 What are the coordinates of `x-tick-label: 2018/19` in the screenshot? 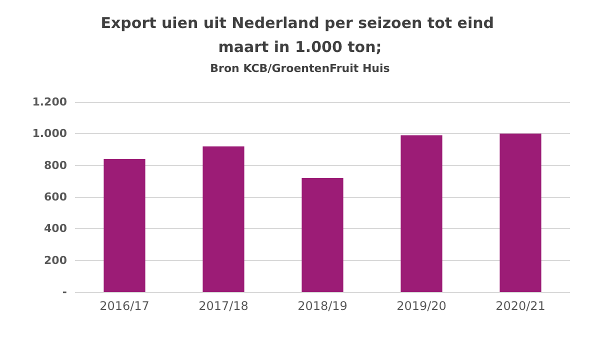 It's located at (323, 306).